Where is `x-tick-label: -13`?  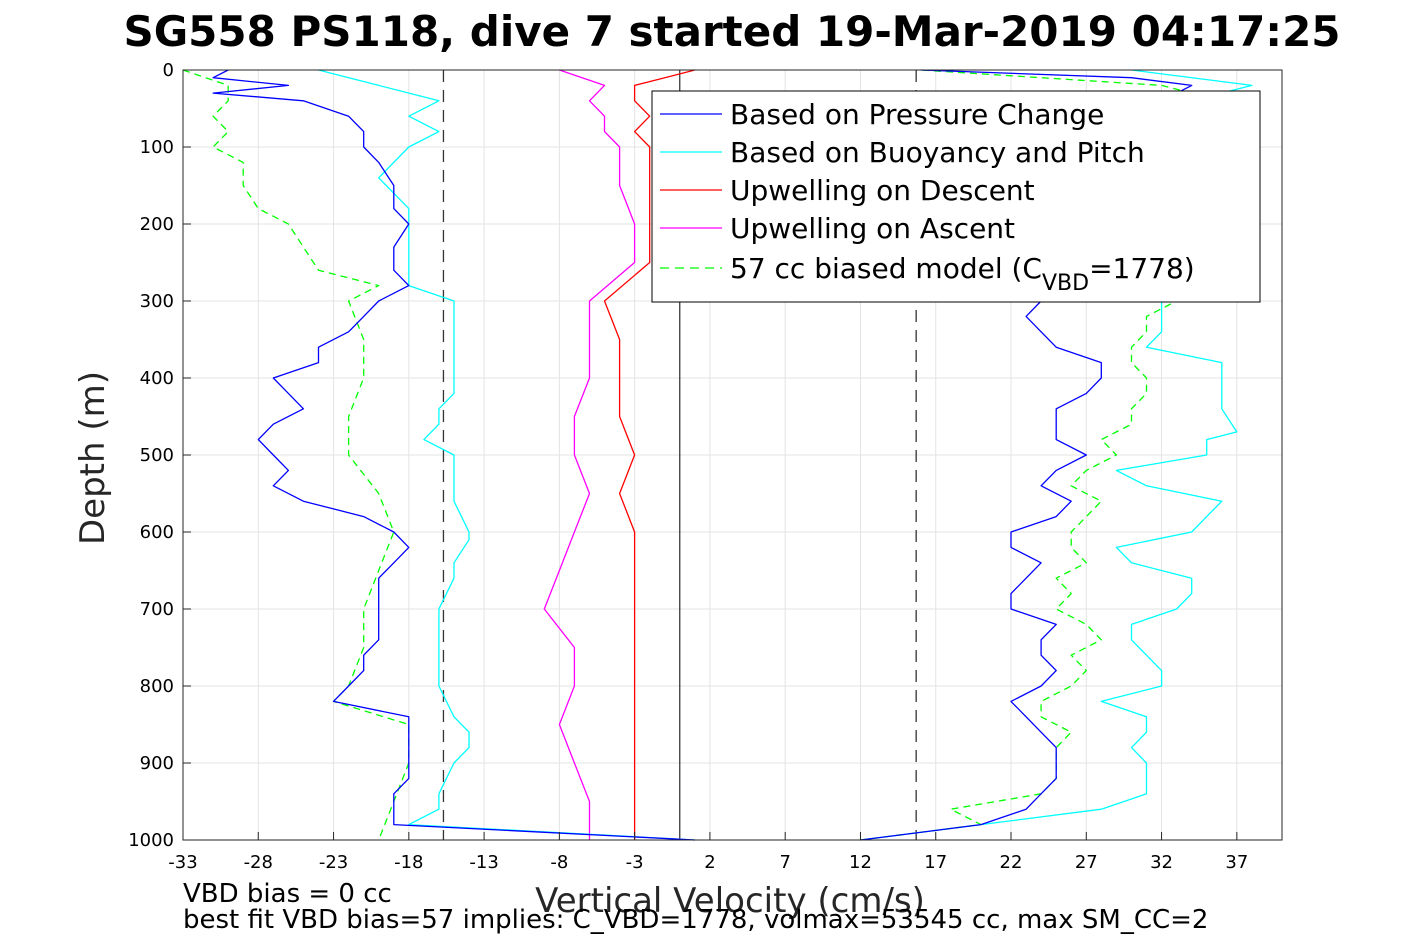 x-tick-label: -13 is located at coordinates (483, 862).